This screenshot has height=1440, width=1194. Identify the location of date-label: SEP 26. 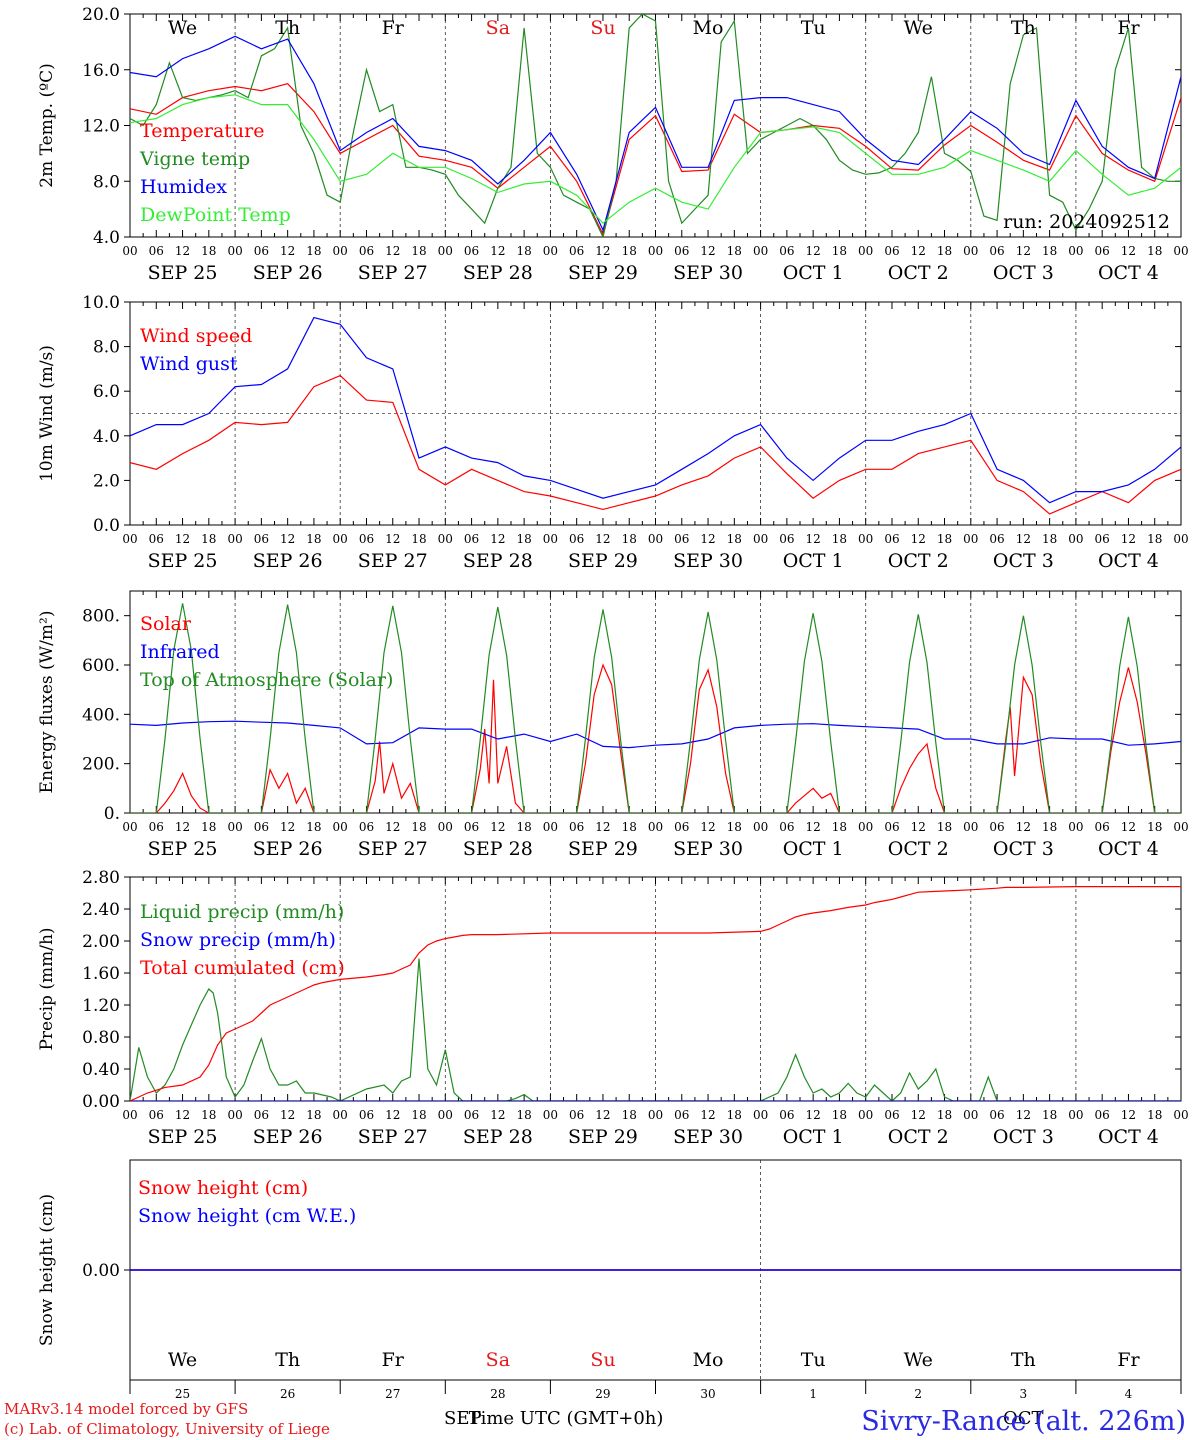
(288, 849).